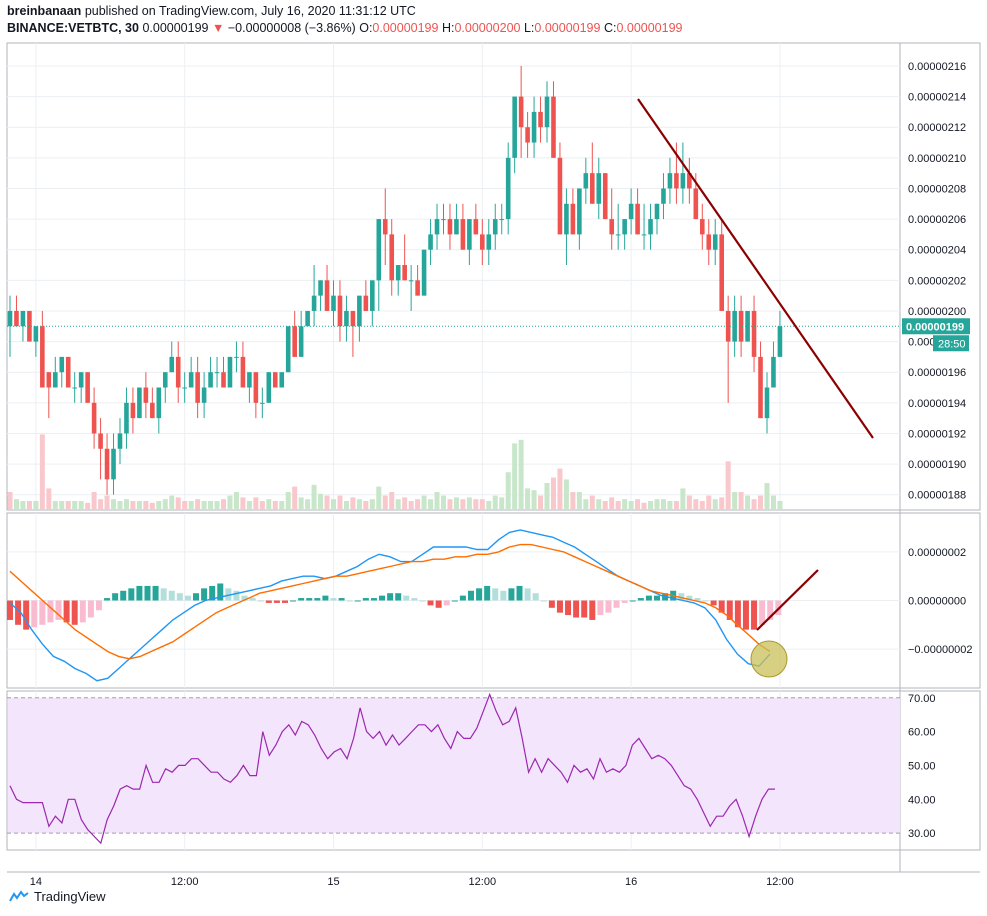 The width and height of the screenshot is (987, 916). I want to click on footer-brand: TradingView, so click(57, 896).